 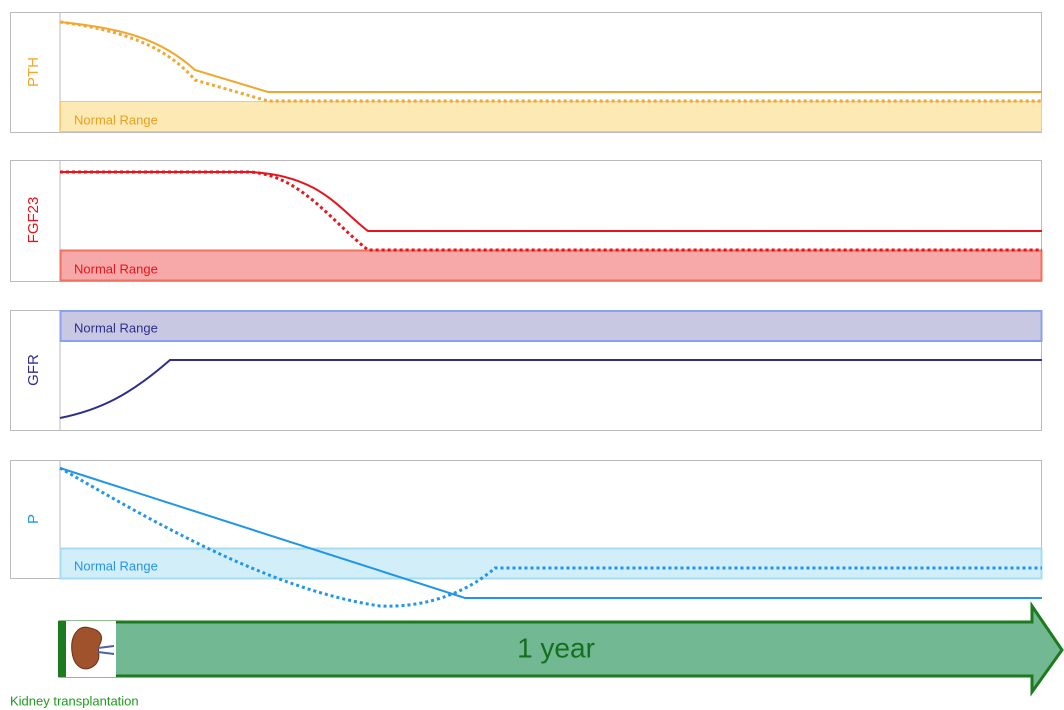 What do you see at coordinates (74, 700) in the screenshot?
I see `timeline-caption: Kidney transplantation` at bounding box center [74, 700].